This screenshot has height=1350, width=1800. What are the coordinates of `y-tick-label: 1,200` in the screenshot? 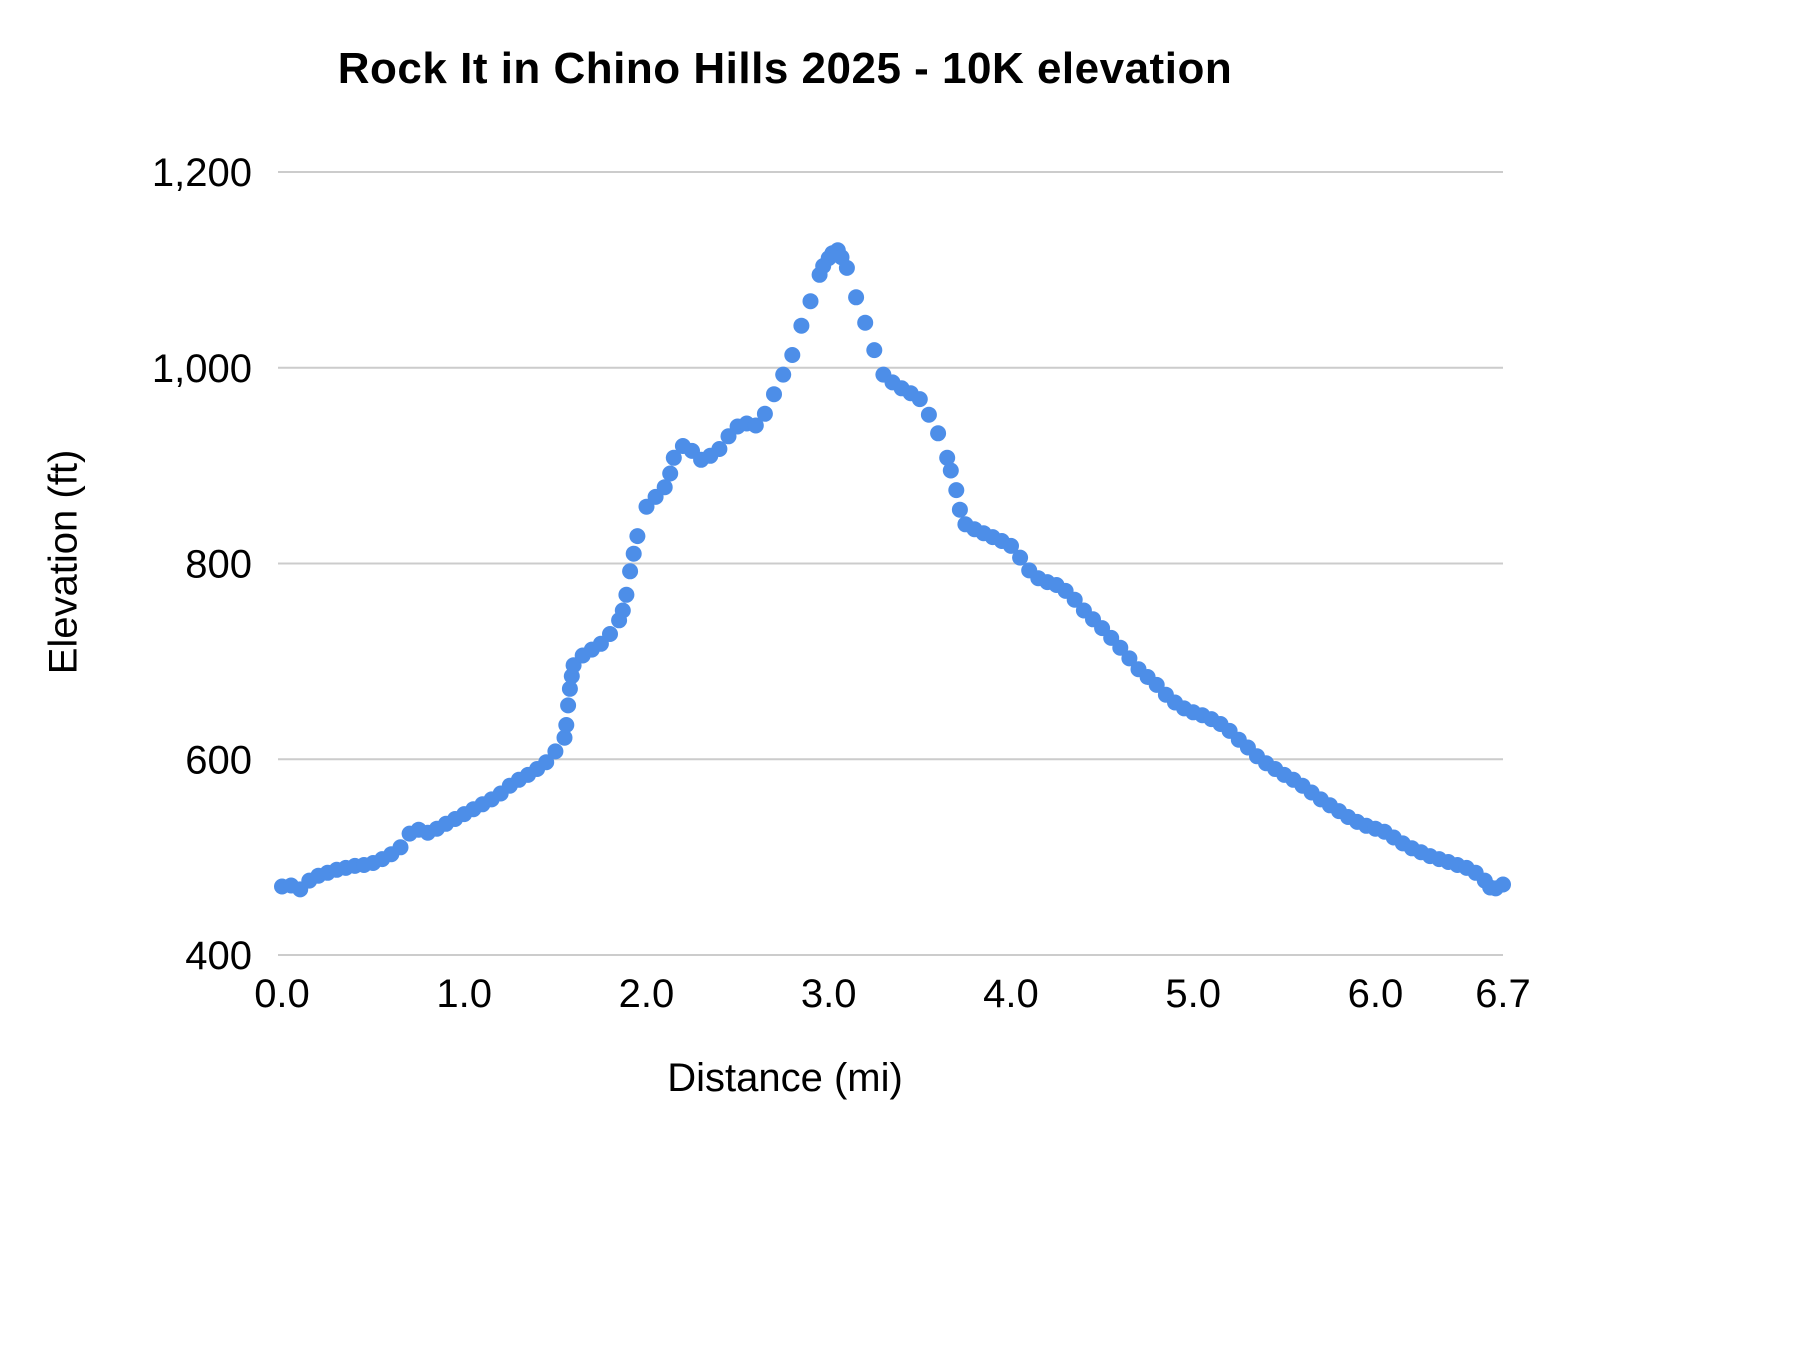 It's located at (202, 173).